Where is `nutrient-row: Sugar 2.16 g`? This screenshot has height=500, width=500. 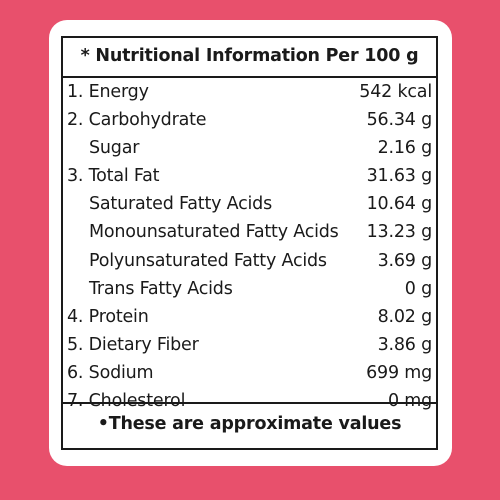 nutrient-row: Sugar 2.16 g is located at coordinates (249, 149).